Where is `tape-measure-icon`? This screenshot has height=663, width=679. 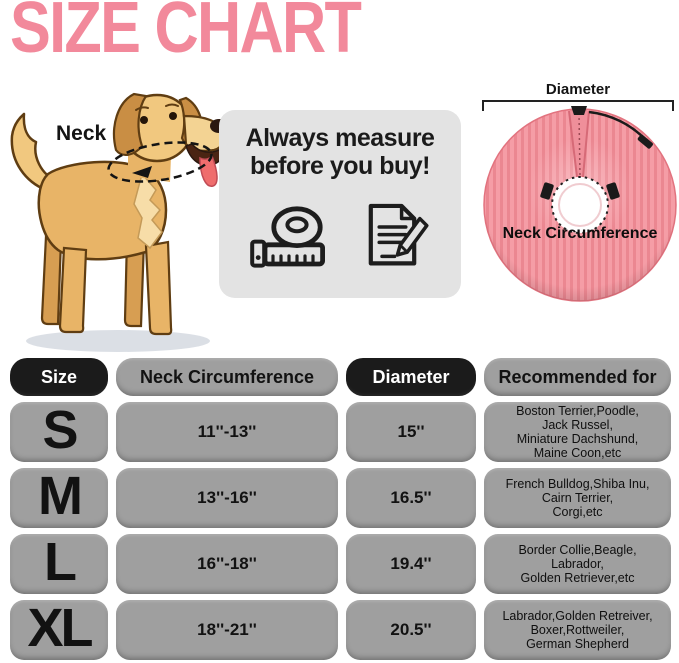 tape-measure-icon is located at coordinates (287, 237).